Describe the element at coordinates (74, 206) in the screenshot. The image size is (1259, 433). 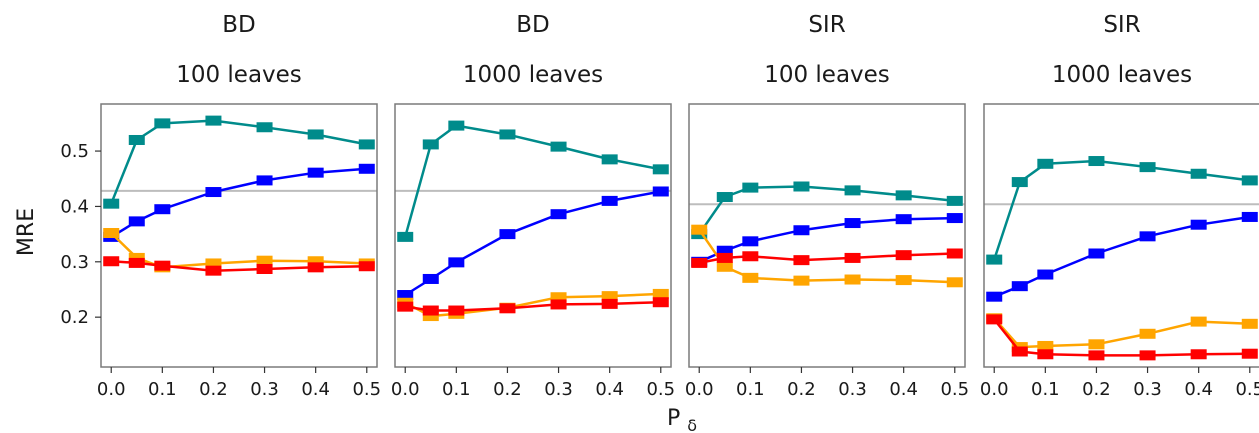
I see `y-tick-label: 0.4` at that location.